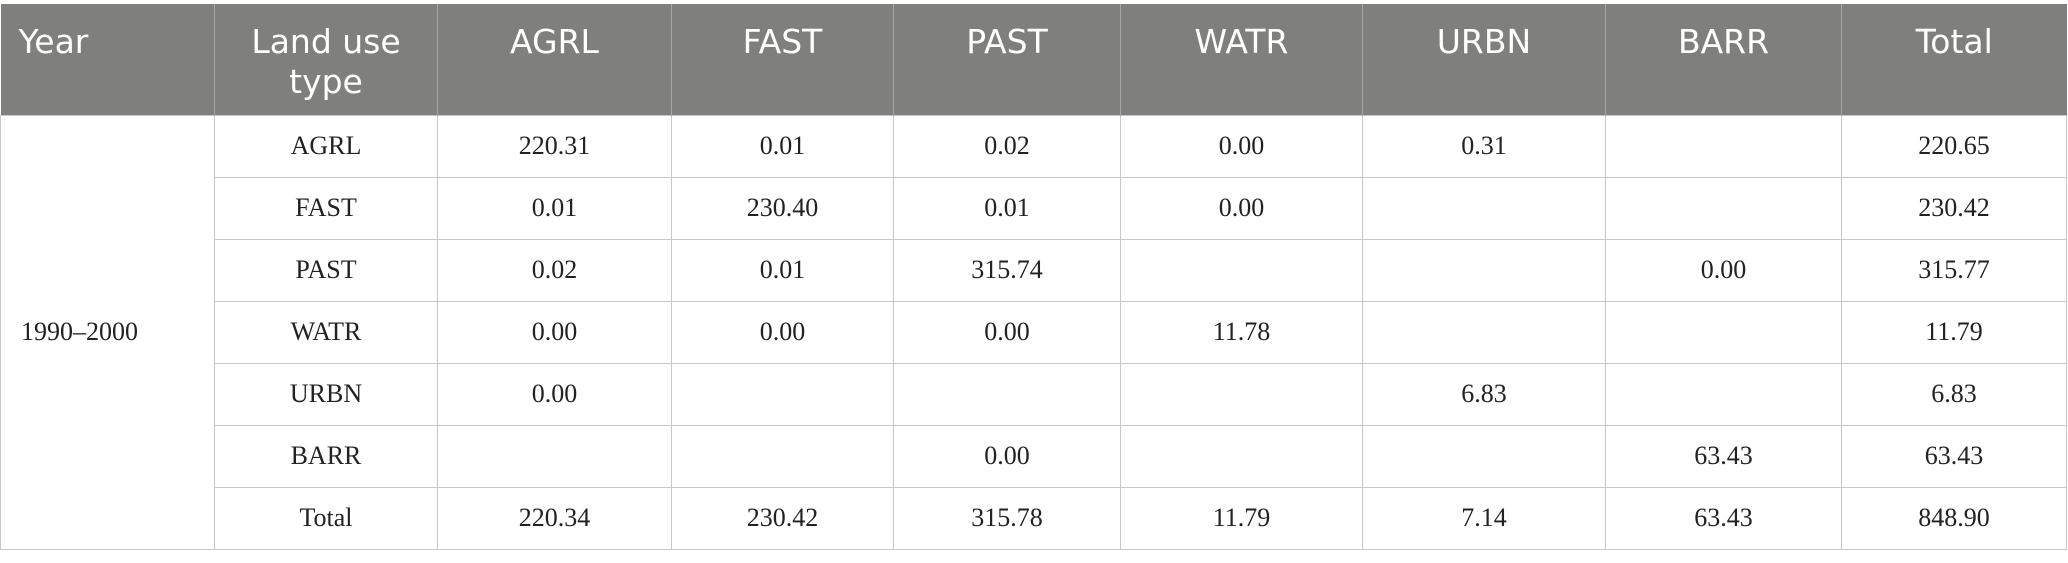 The height and width of the screenshot is (563, 2068). I want to click on value-cell: 0.31, so click(1484, 146).